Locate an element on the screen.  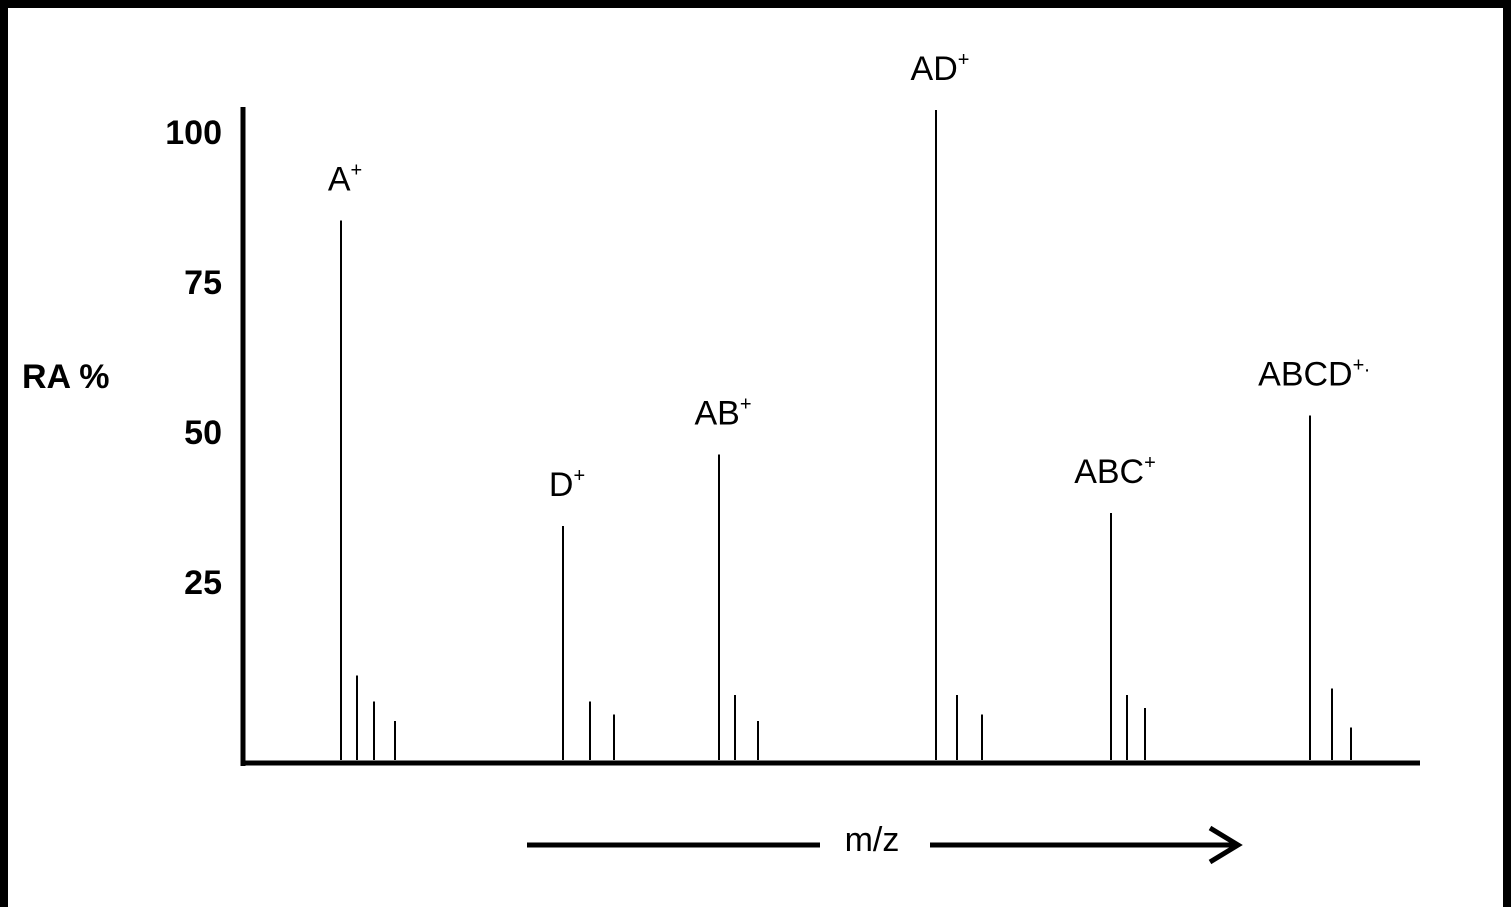
peak-label-ABCD: ABCD+. is located at coordinates (1314, 374).